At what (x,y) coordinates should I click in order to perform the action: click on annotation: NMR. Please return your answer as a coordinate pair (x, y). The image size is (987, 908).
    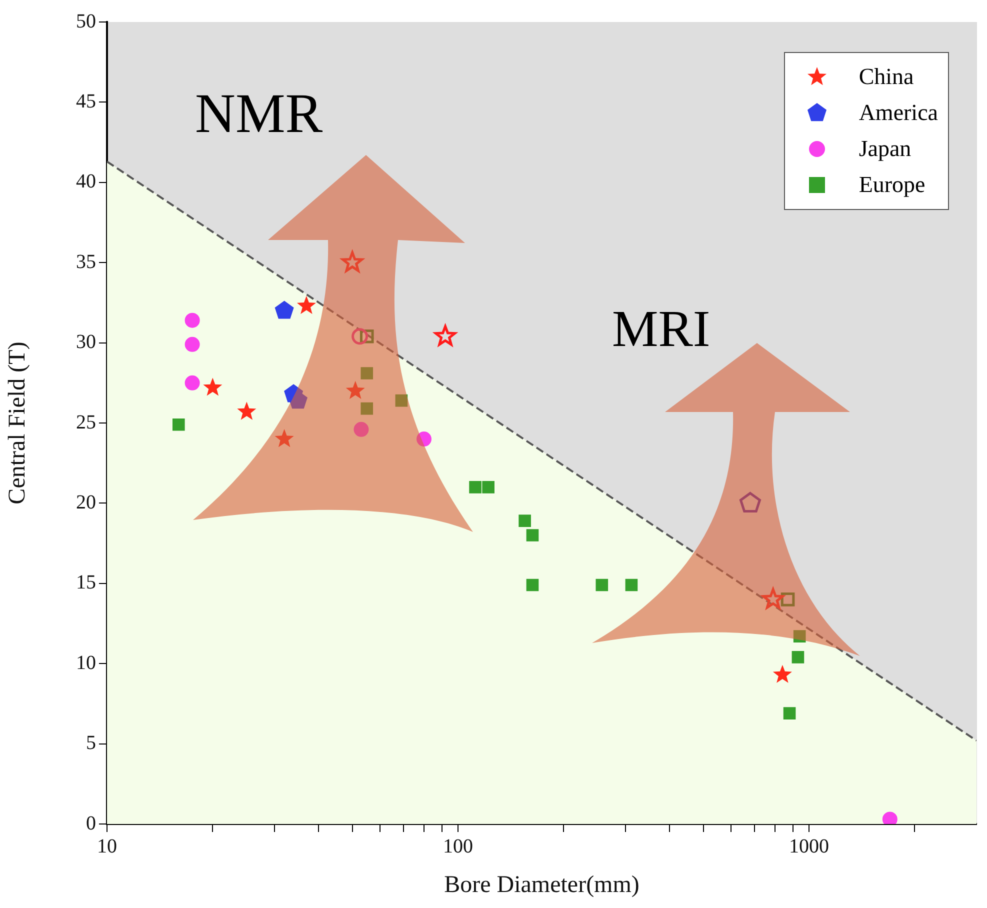
    Looking at the image, I should click on (259, 114).